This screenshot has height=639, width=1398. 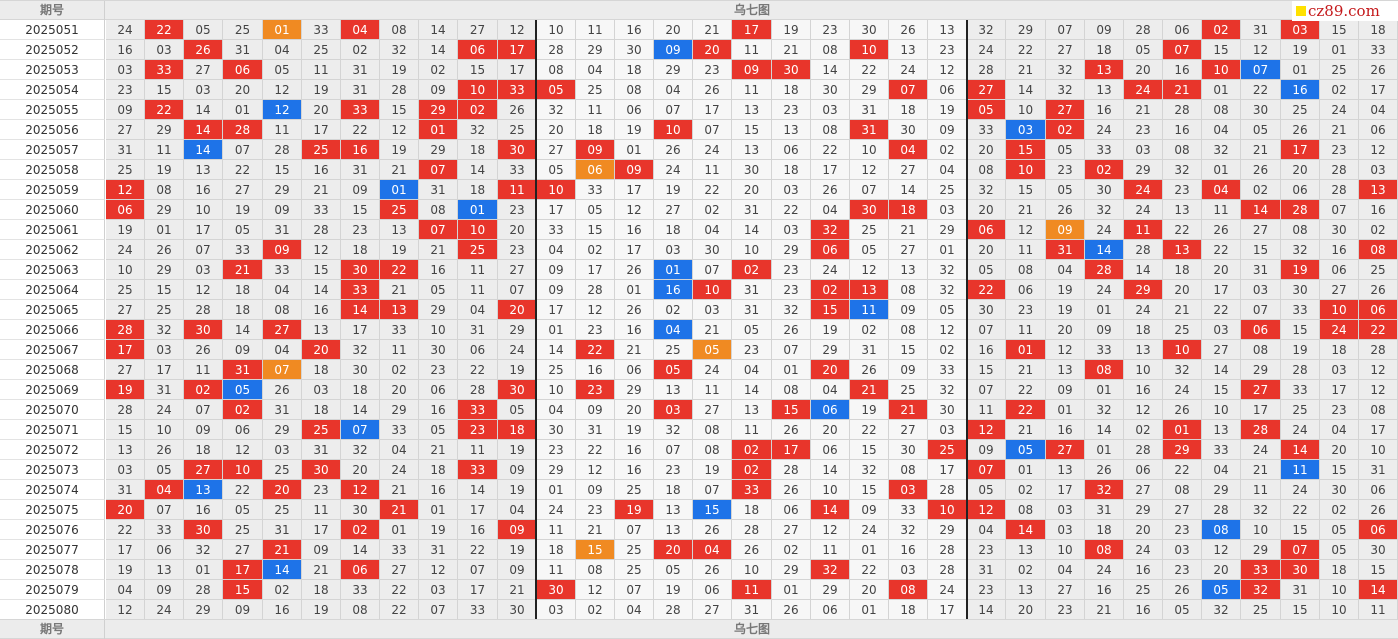 What do you see at coordinates (52, 230) in the screenshot?
I see `issue-number: 2025061` at bounding box center [52, 230].